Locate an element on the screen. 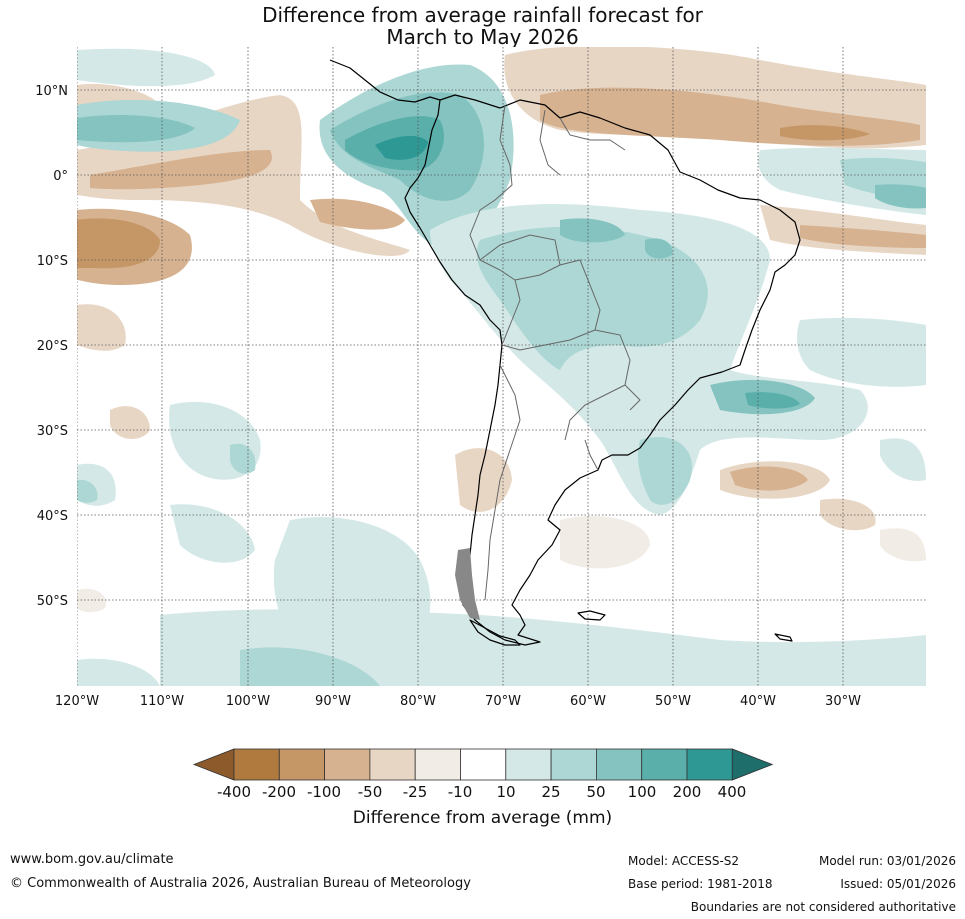  lon-label: 60°W is located at coordinates (588, 701).